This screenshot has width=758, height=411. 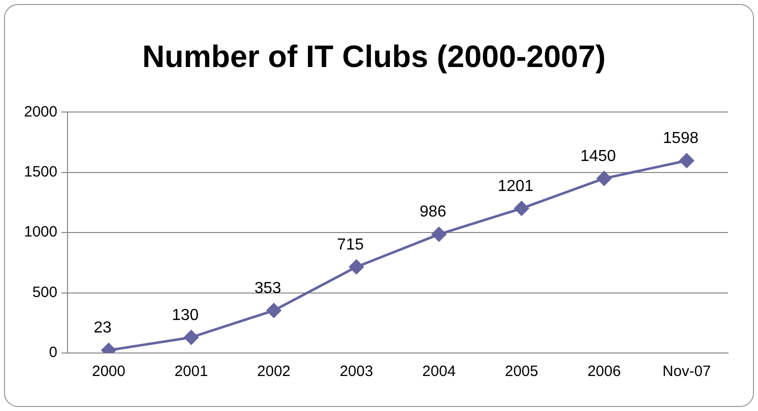 What do you see at coordinates (521, 371) in the screenshot?
I see `x-tick-label: 2005` at bounding box center [521, 371].